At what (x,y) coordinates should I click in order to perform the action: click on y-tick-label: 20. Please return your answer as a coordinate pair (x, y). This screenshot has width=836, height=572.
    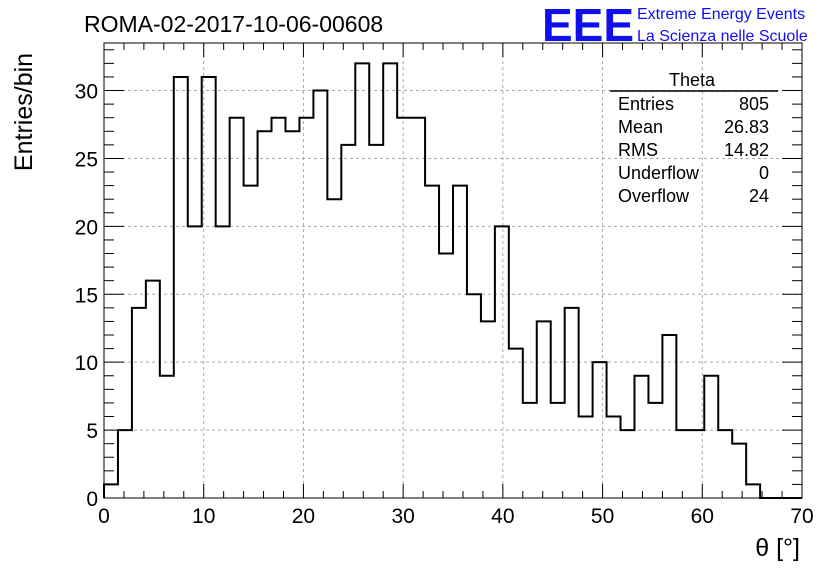
    Looking at the image, I should click on (86, 227).